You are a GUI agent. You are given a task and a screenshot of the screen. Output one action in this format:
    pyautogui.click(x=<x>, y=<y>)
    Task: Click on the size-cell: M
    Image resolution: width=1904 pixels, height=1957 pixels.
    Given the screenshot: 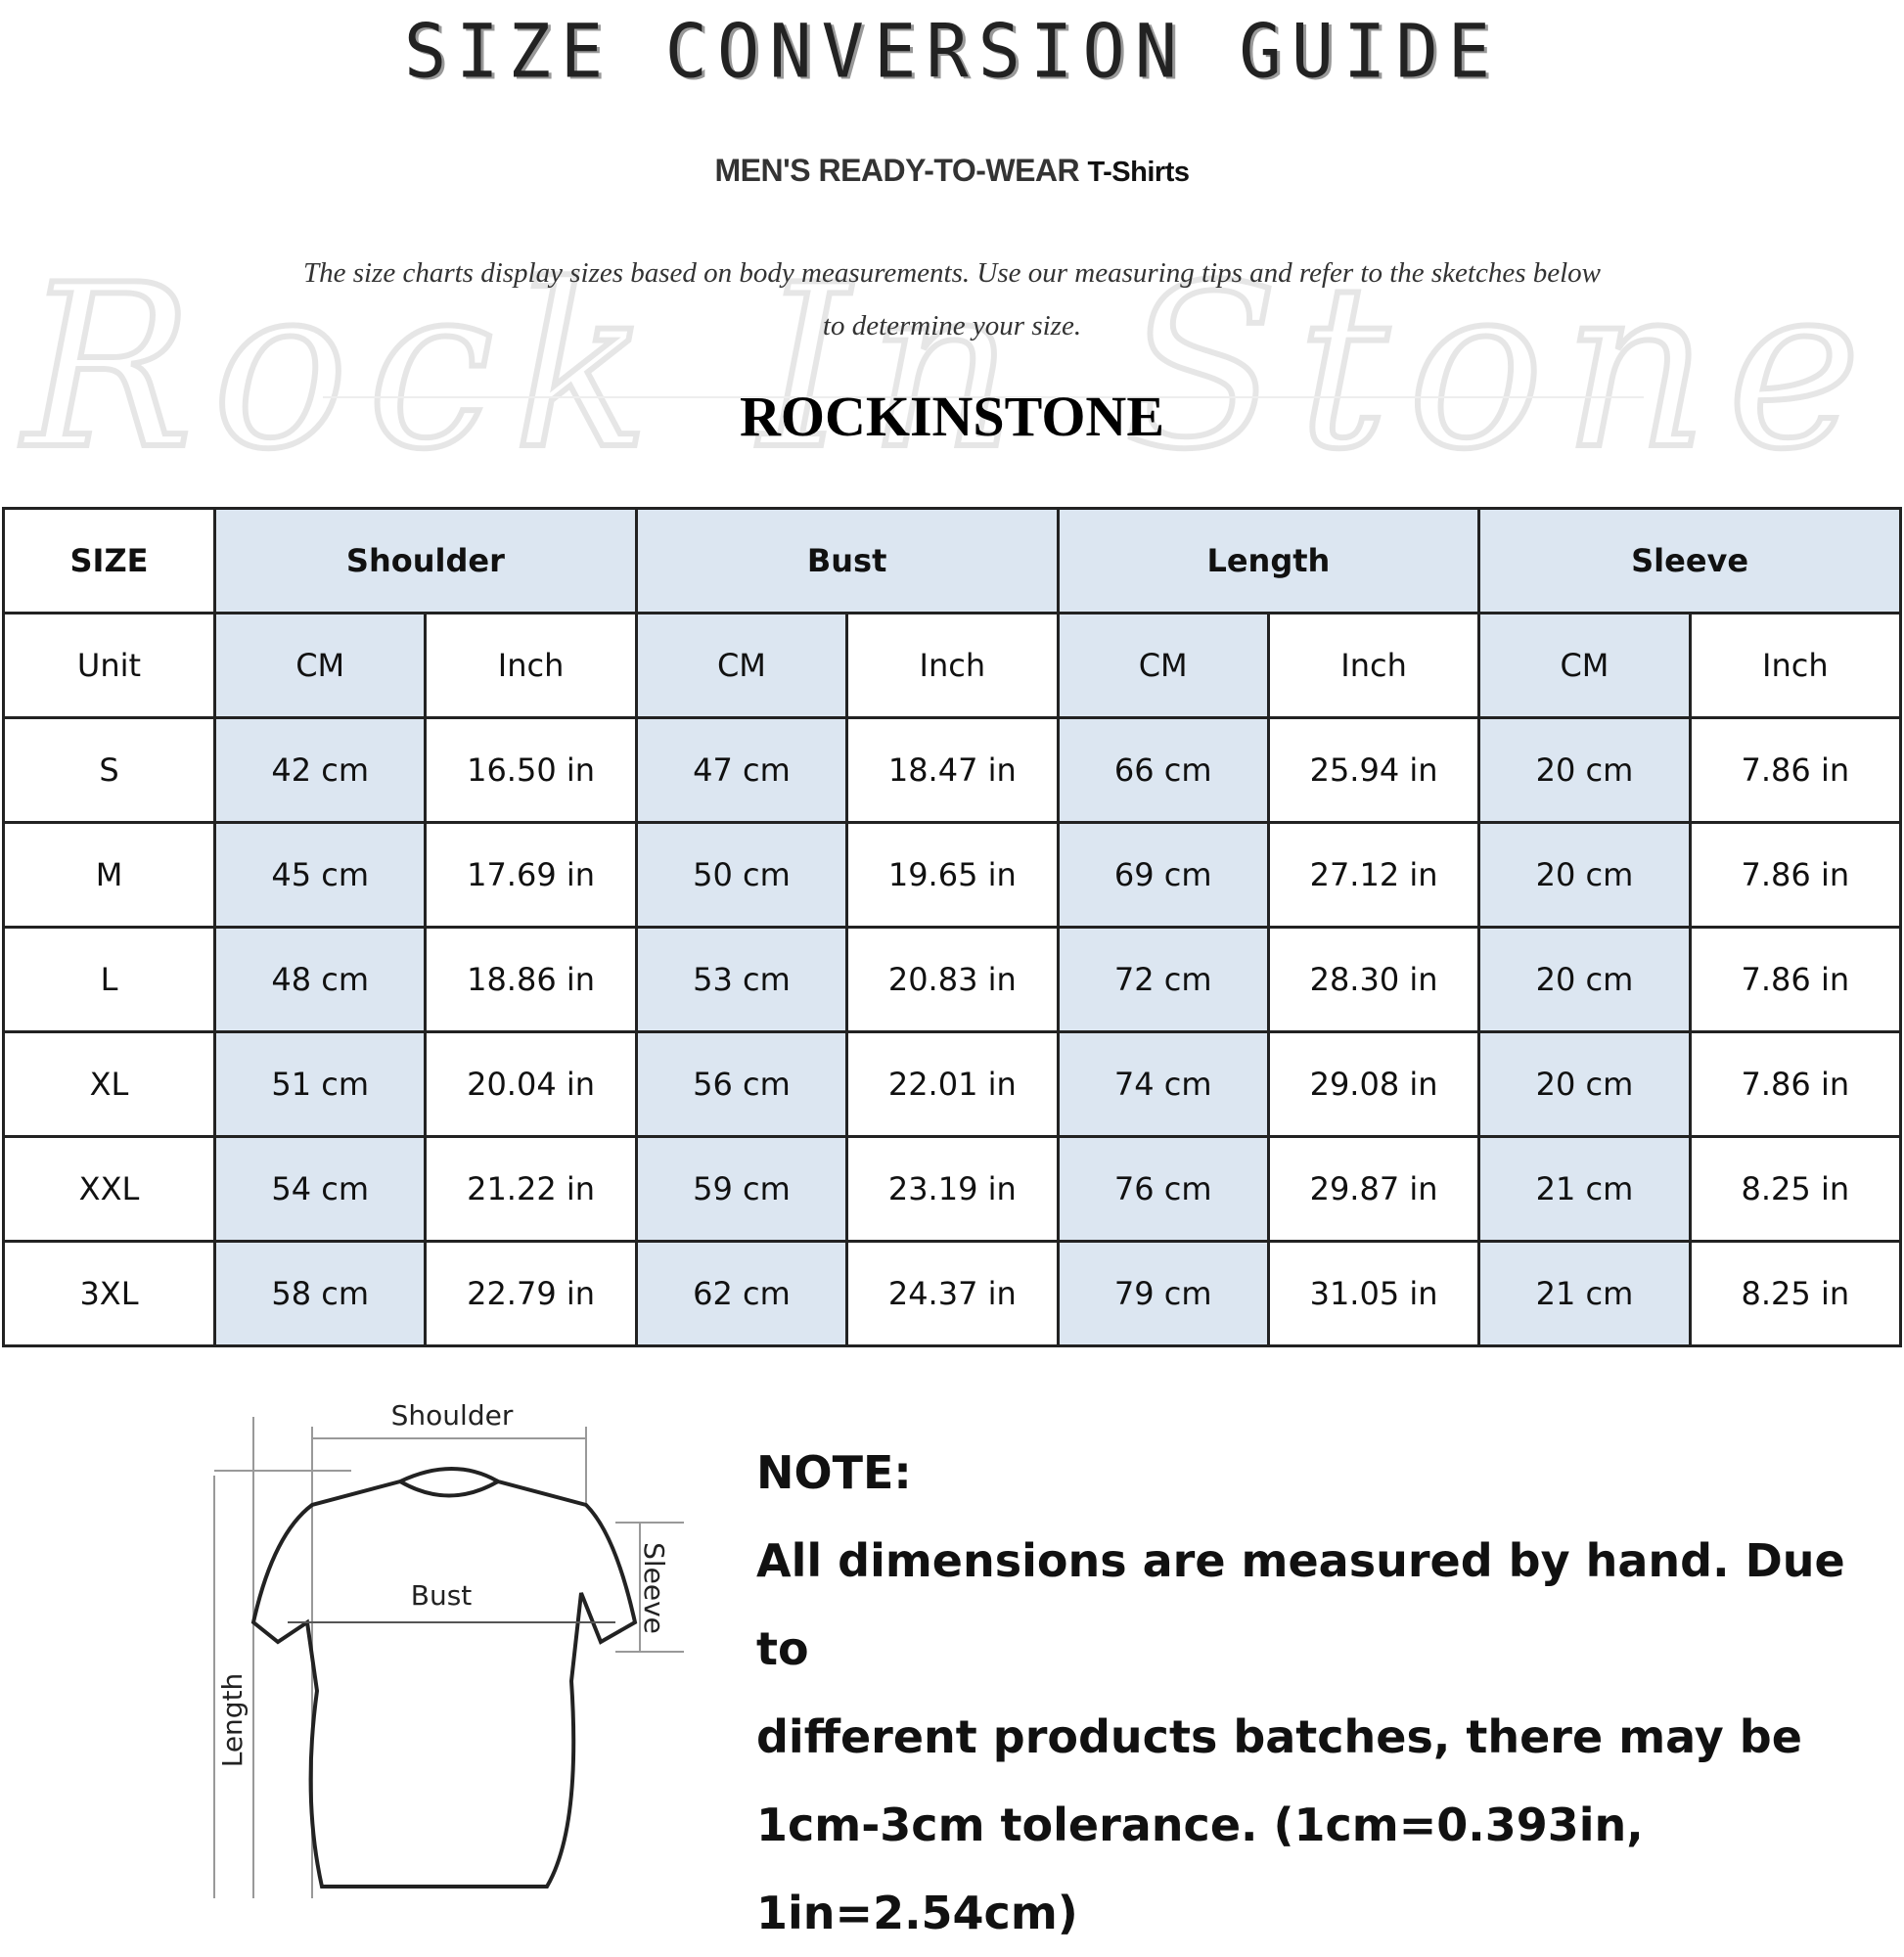 What is the action you would take?
    pyautogui.click(x=109, y=875)
    